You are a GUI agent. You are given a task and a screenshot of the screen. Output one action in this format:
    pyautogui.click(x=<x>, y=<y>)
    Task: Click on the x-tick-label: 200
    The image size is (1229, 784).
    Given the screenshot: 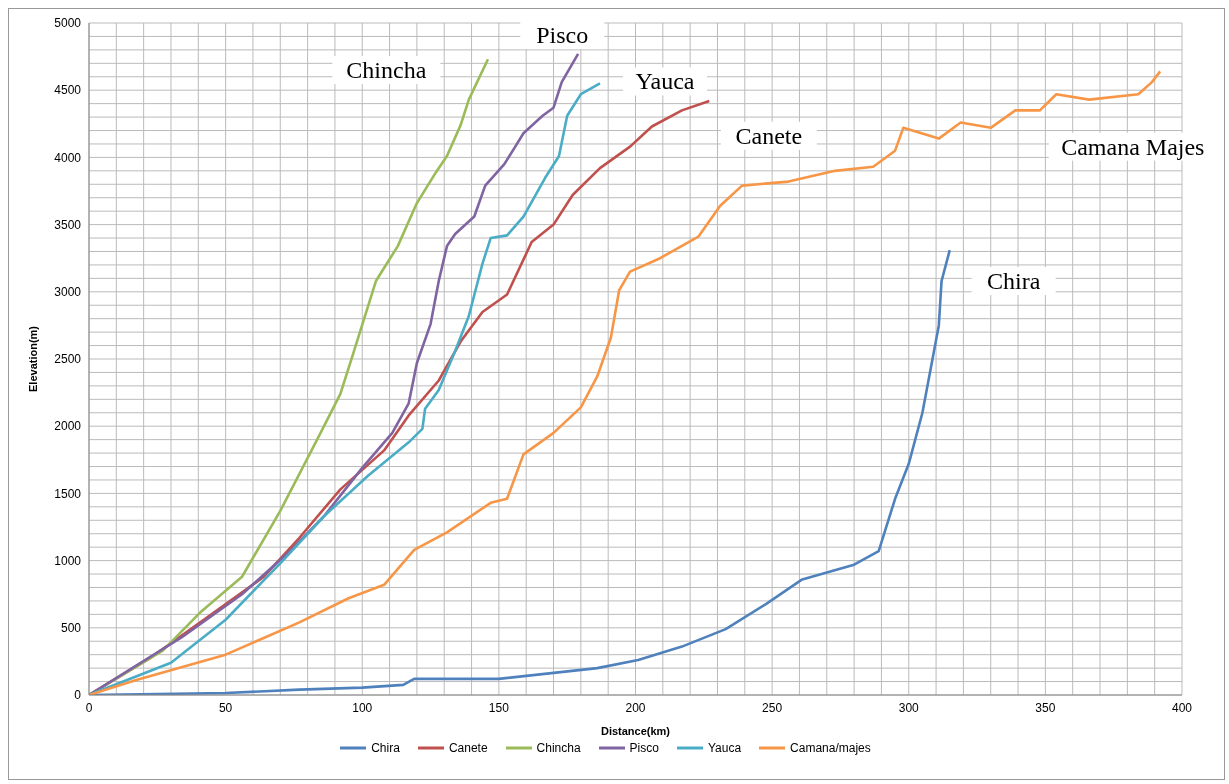 What is the action you would take?
    pyautogui.click(x=635, y=707)
    